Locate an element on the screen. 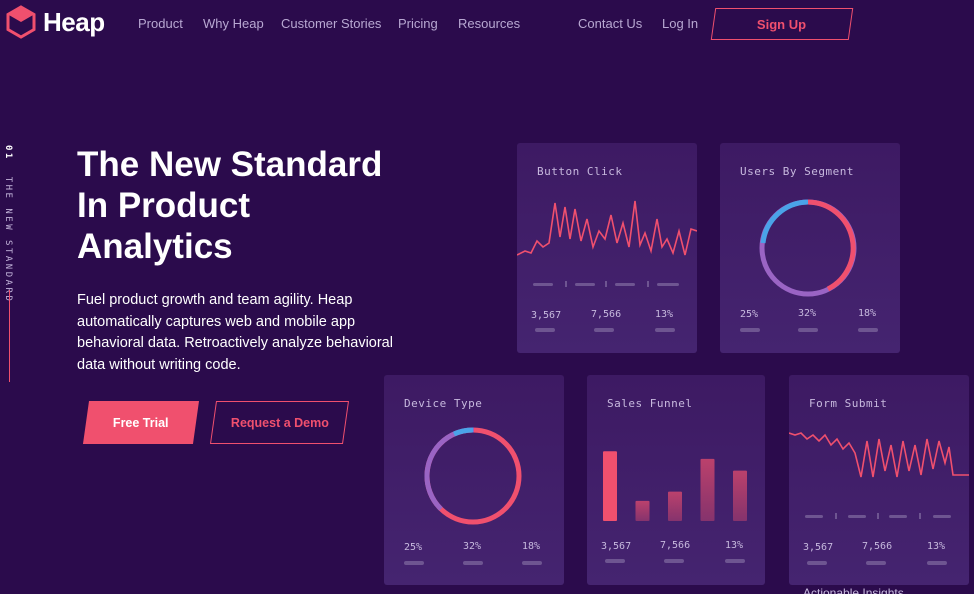 The image size is (974, 594). device-type-donut is located at coordinates (473, 476).